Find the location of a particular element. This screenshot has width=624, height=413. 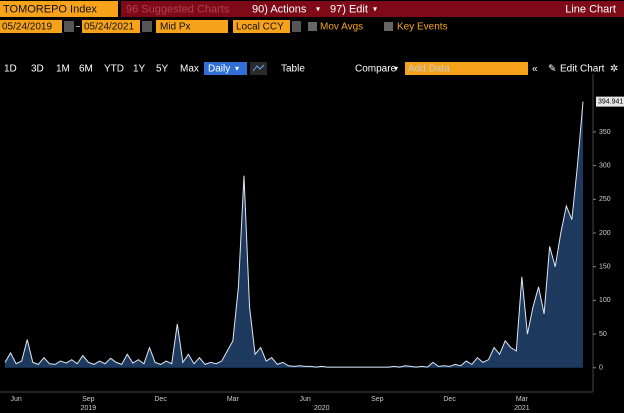

start-date-field is located at coordinates (31, 26).